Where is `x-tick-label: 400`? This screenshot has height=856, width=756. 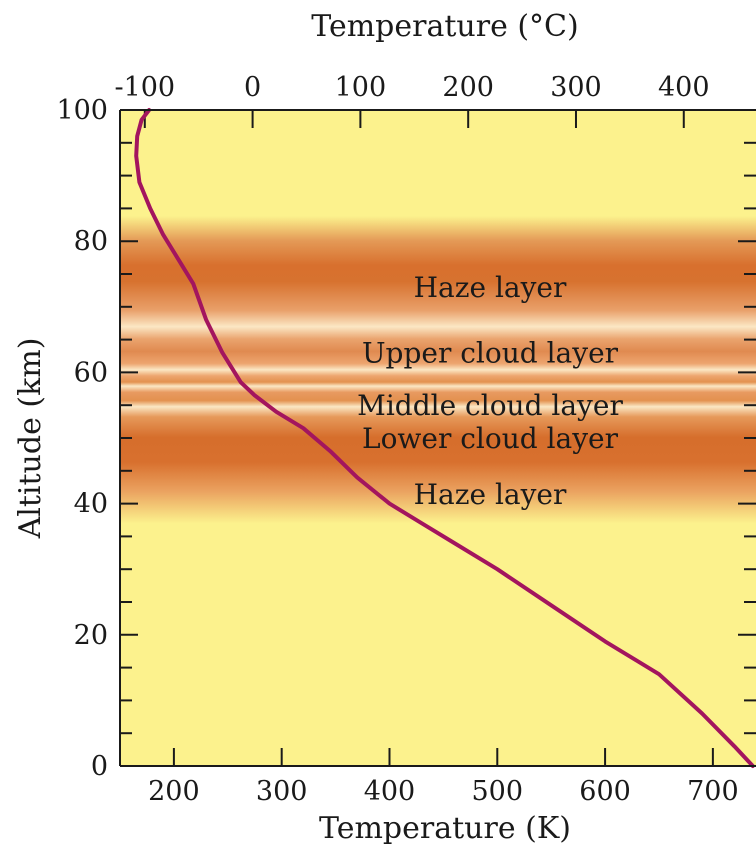
x-tick-label: 400 is located at coordinates (390, 791).